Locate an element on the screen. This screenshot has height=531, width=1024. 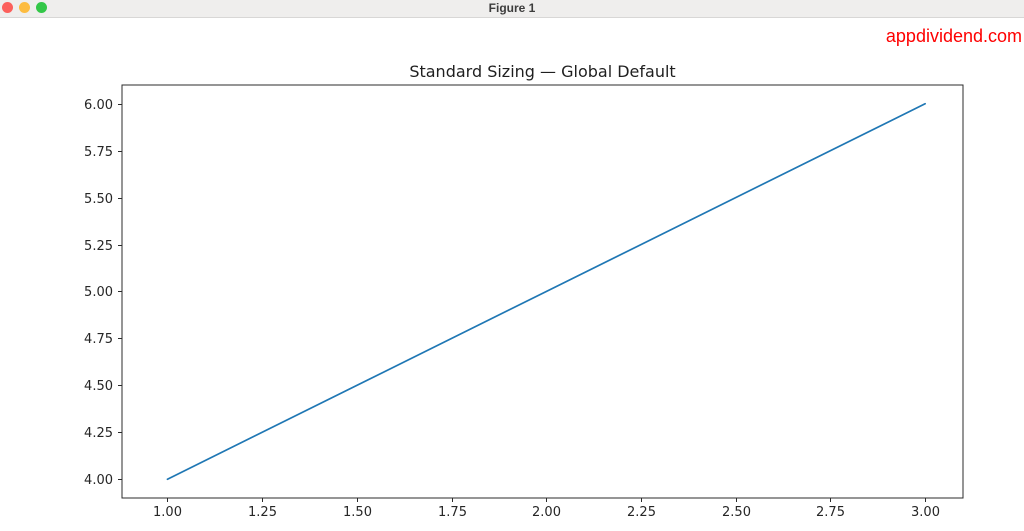
minimize-button-icon is located at coordinates (24, 7).